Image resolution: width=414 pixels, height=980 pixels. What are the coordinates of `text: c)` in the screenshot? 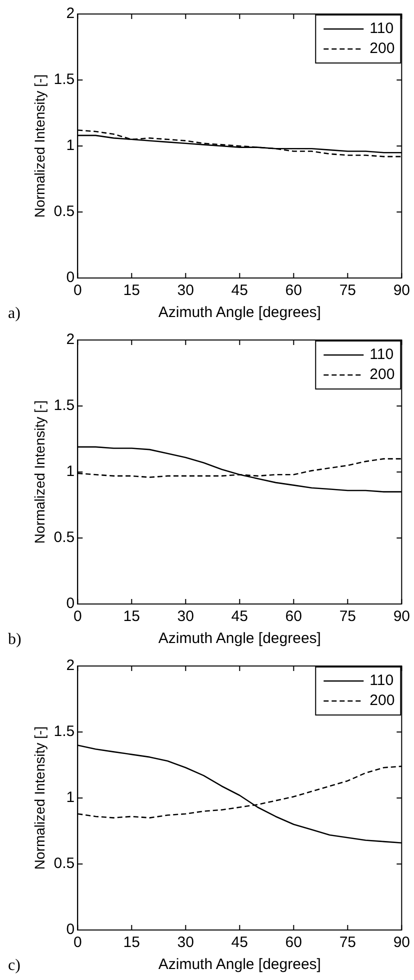 It's located at (14, 965).